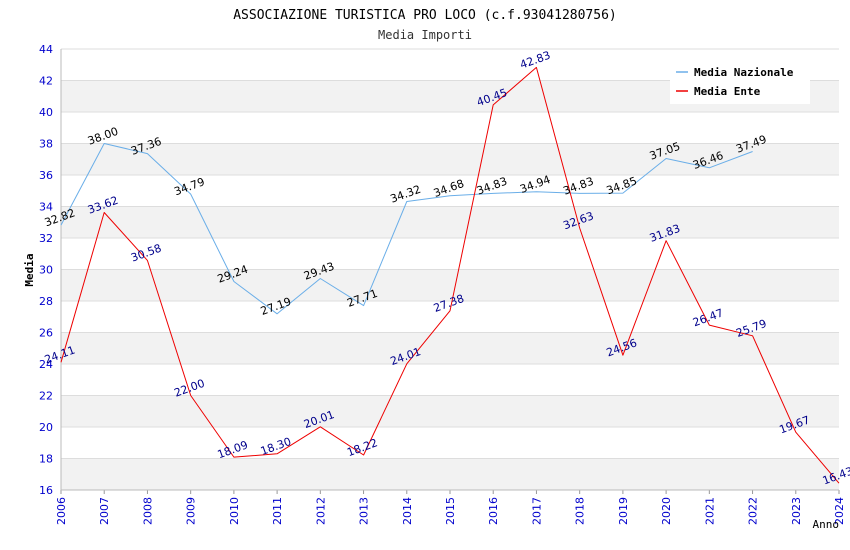 Image resolution: width=850 pixels, height=550 pixels. What do you see at coordinates (46, 238) in the screenshot?
I see `y-tick-label: 32` at bounding box center [46, 238].